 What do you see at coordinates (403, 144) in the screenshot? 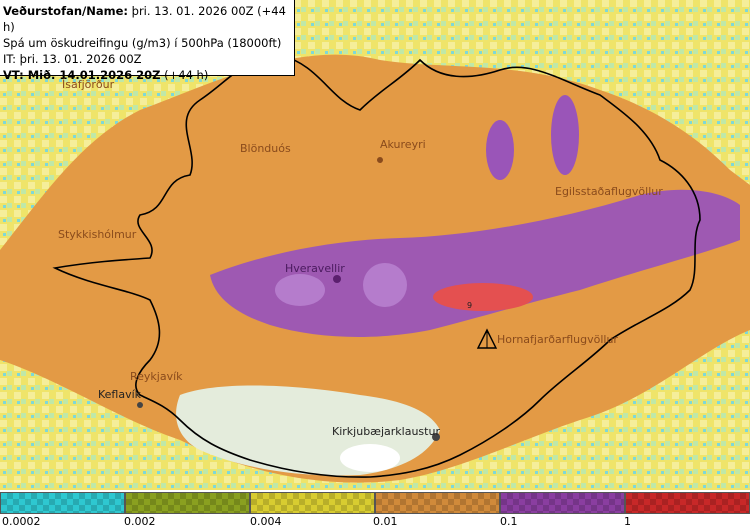
I see `place-akureyri: Akureyri` at bounding box center [403, 144].